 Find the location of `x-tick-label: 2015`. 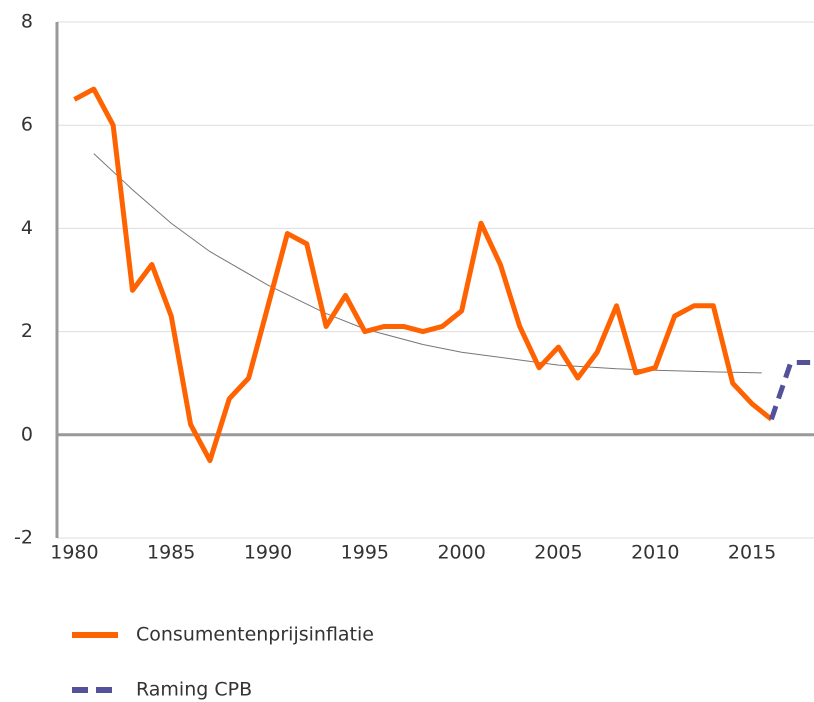

x-tick-label: 2015 is located at coordinates (752, 553).